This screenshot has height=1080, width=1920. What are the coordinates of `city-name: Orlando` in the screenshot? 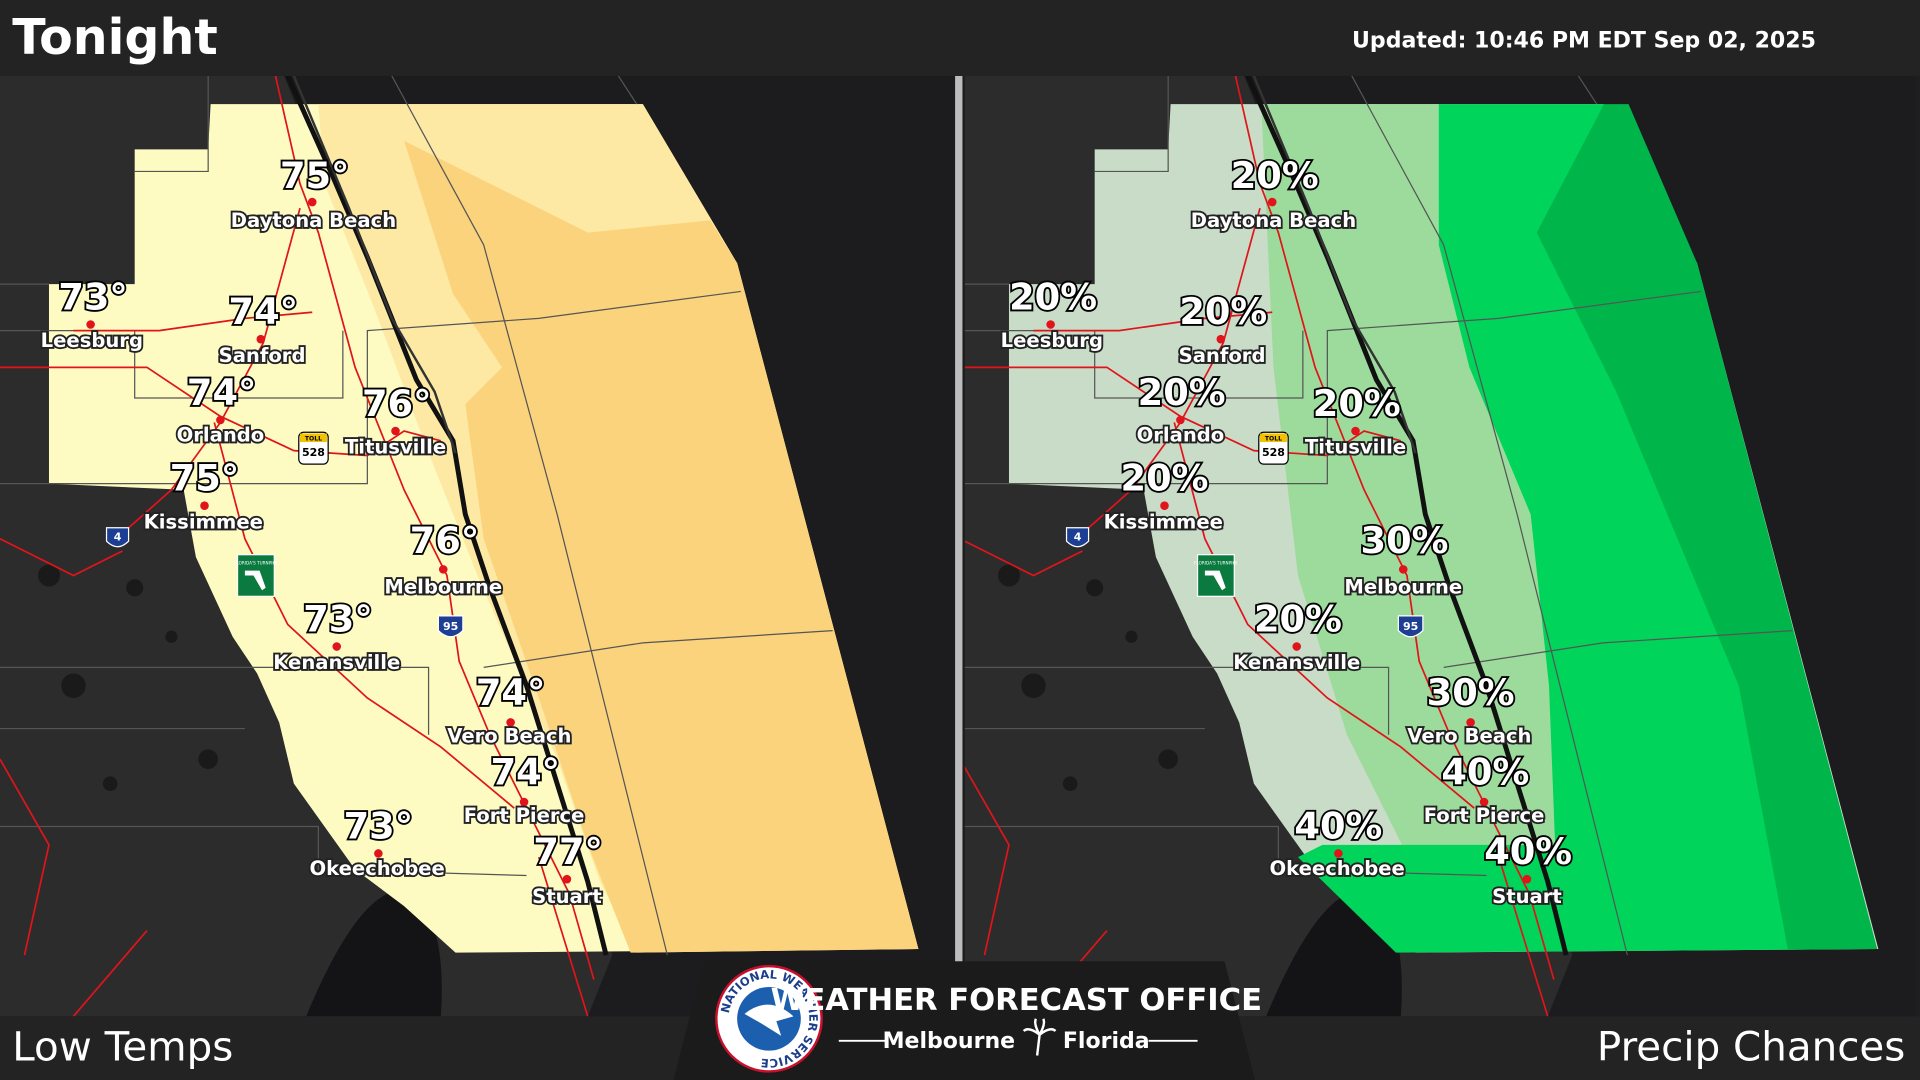 It's located at (221, 434).